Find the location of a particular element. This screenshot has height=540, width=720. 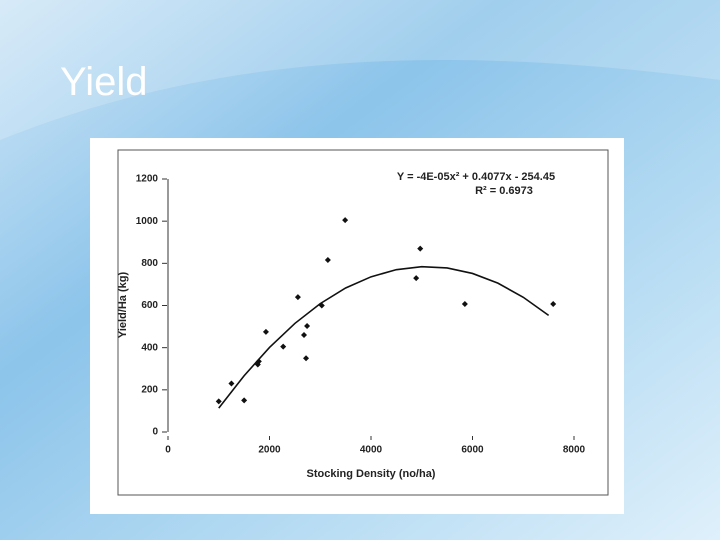

x-tick-label: 4000 is located at coordinates (371, 450).